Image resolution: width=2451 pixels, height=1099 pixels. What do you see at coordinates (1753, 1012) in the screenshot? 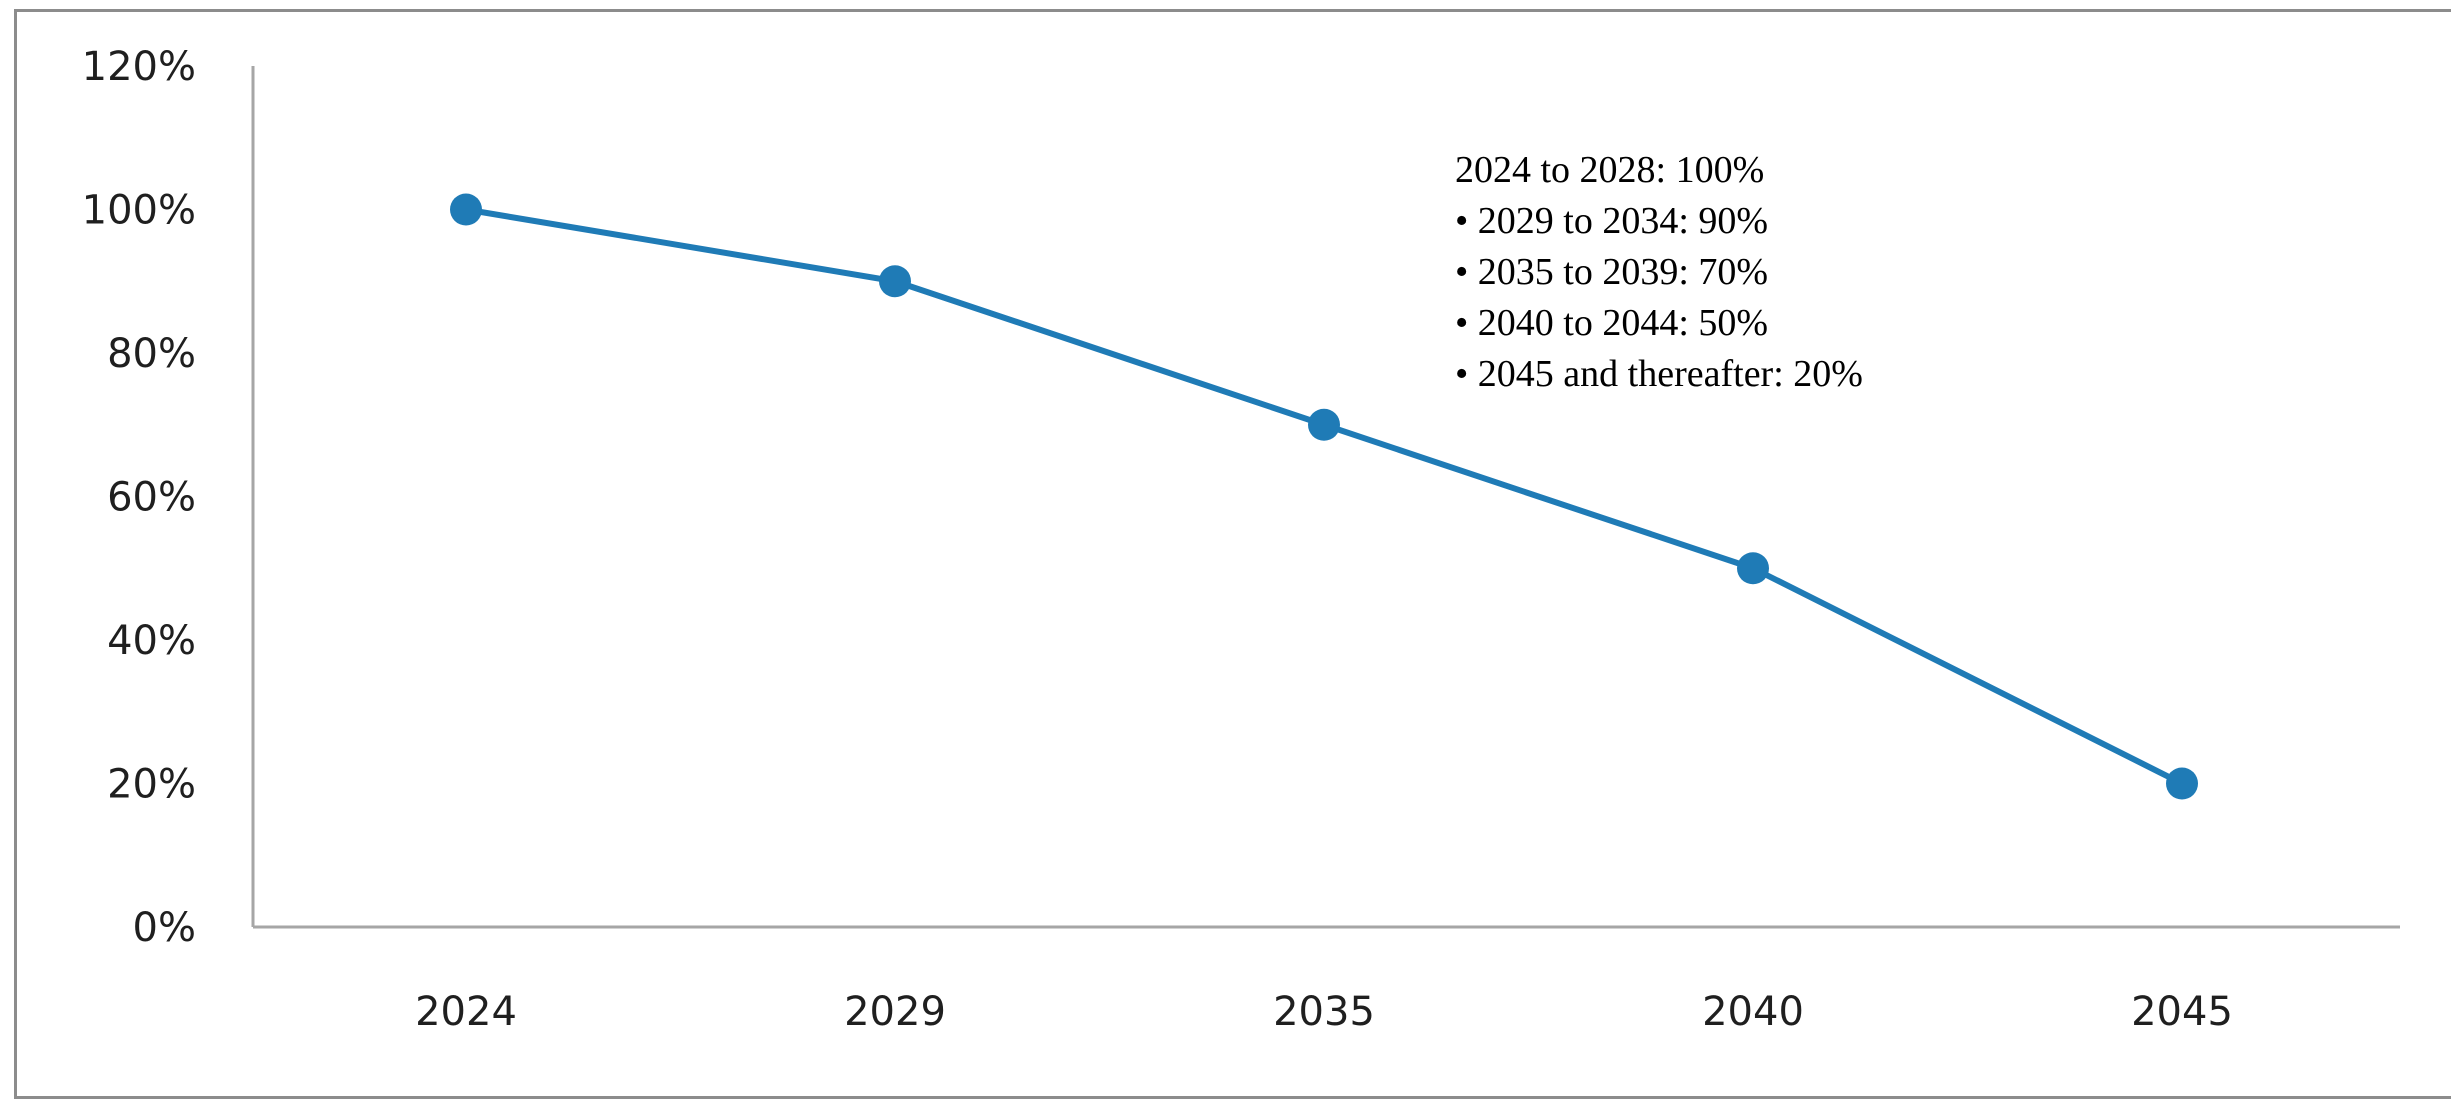
I see `x-tick-label: 2040` at bounding box center [1753, 1012].